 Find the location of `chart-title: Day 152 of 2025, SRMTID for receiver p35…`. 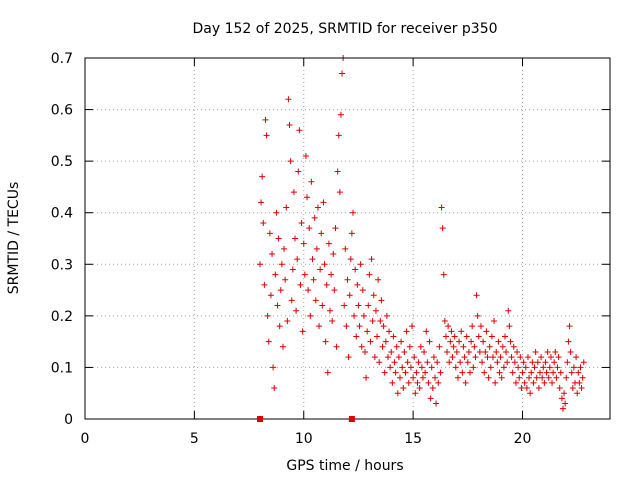

chart-title: Day 152 of 2025, SRMTID for receiver p35… is located at coordinates (344, 29).